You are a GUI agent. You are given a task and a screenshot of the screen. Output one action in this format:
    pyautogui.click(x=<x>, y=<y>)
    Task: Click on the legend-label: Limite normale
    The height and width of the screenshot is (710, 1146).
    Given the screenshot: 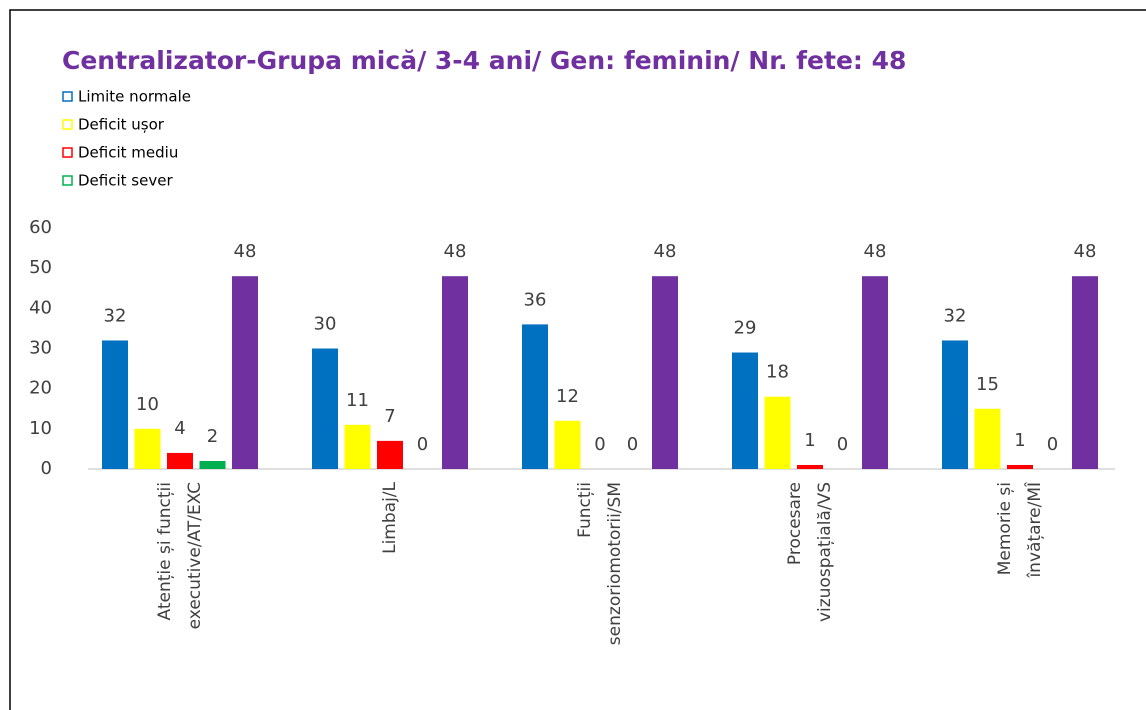 What is the action you would take?
    pyautogui.click(x=134, y=97)
    